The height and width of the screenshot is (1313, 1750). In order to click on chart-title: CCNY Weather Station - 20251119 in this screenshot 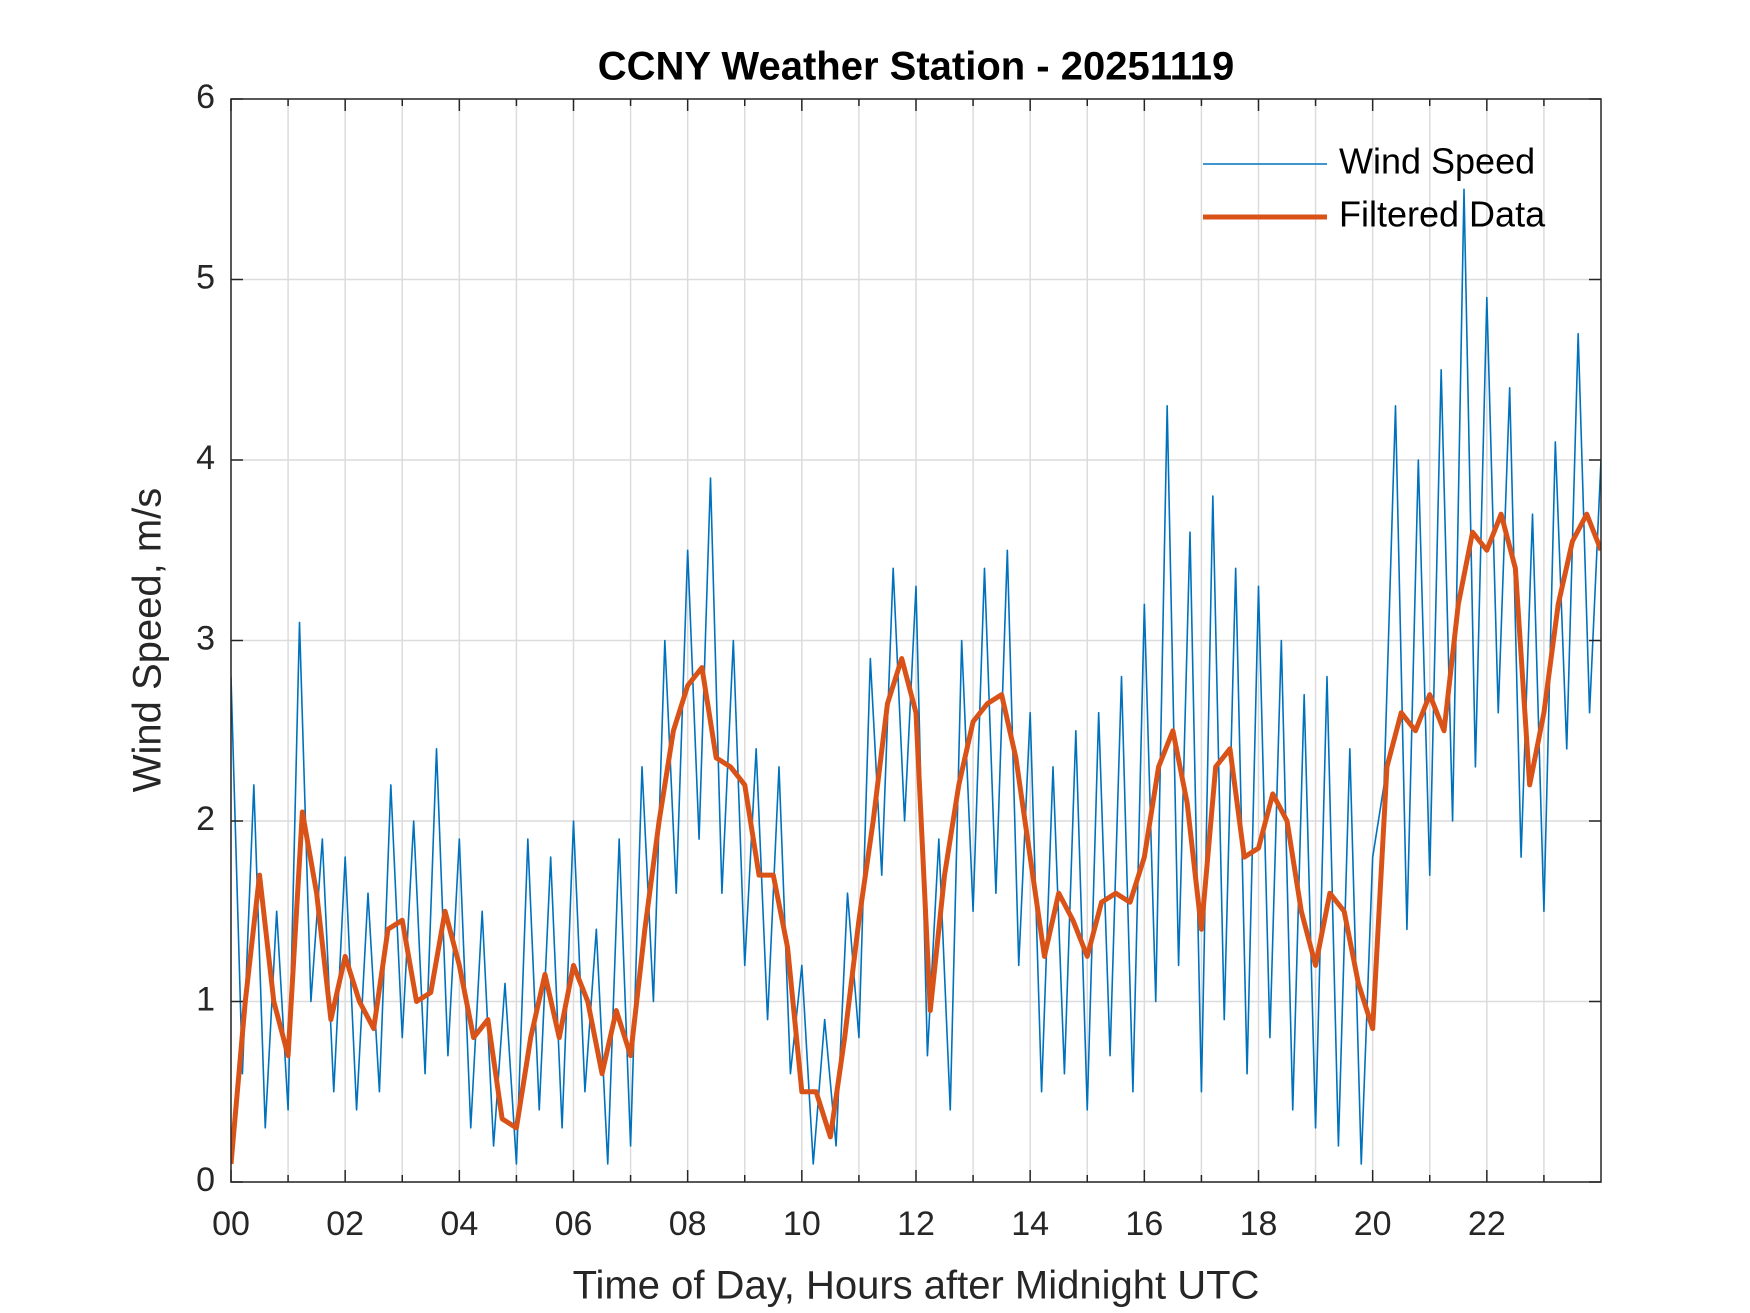, I will do `click(916, 67)`.